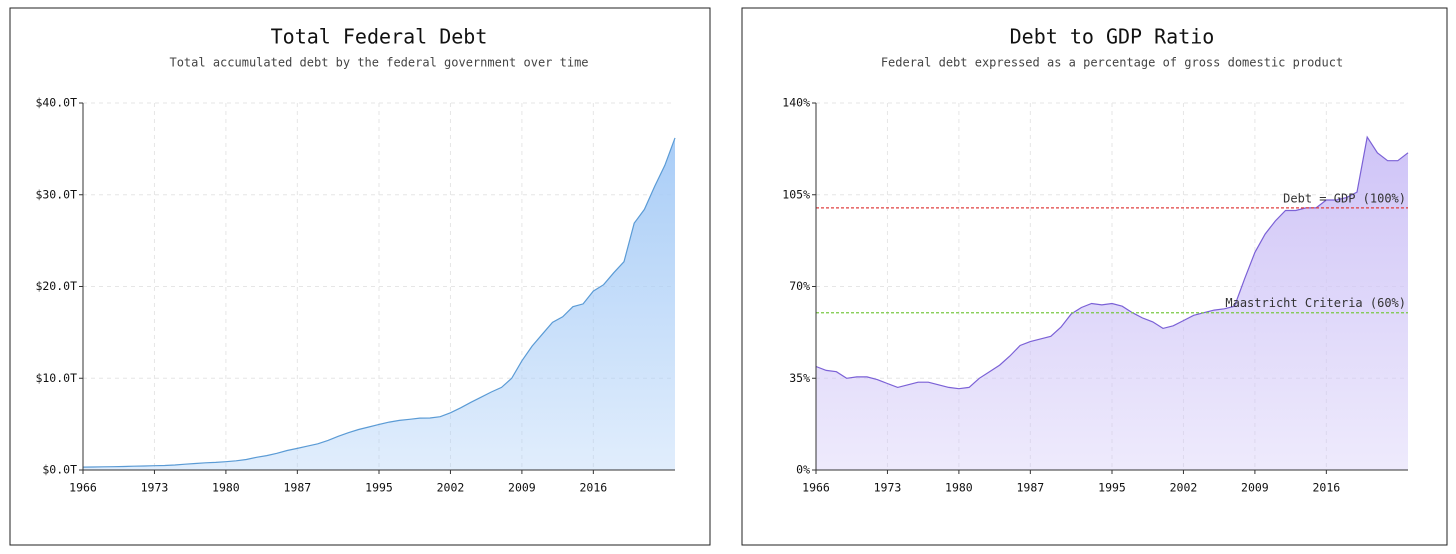 Image resolution: width=1456 pixels, height=554 pixels. I want to click on y-tick-label: $30.0T, so click(56, 194).